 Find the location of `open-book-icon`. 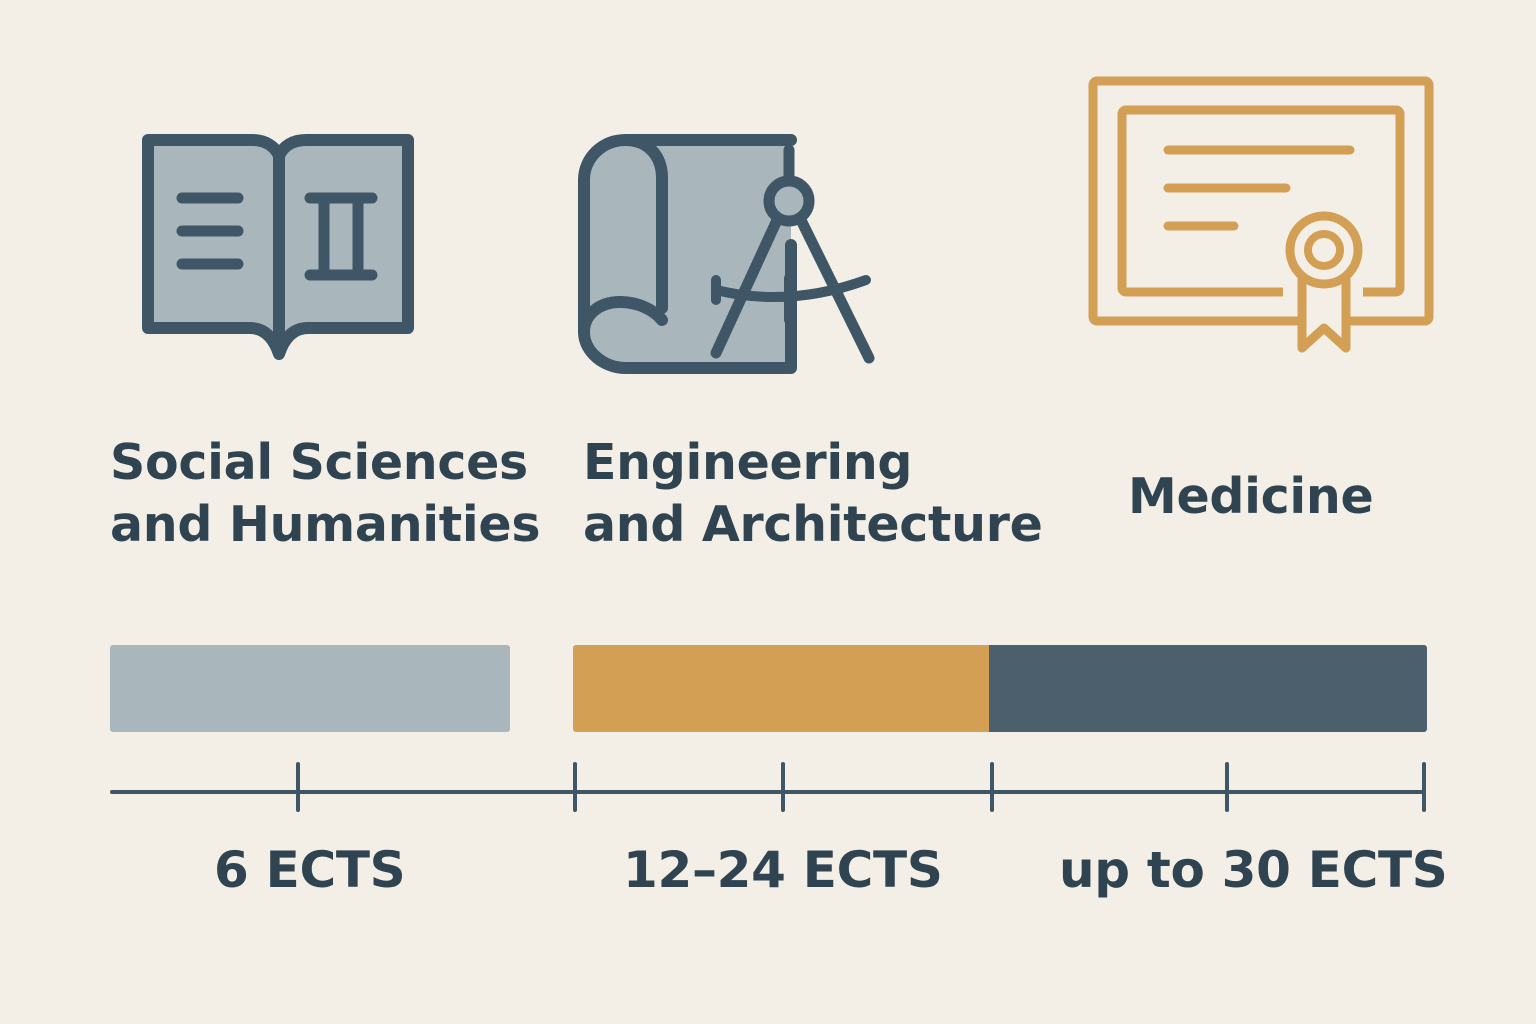

open-book-icon is located at coordinates (280, 249).